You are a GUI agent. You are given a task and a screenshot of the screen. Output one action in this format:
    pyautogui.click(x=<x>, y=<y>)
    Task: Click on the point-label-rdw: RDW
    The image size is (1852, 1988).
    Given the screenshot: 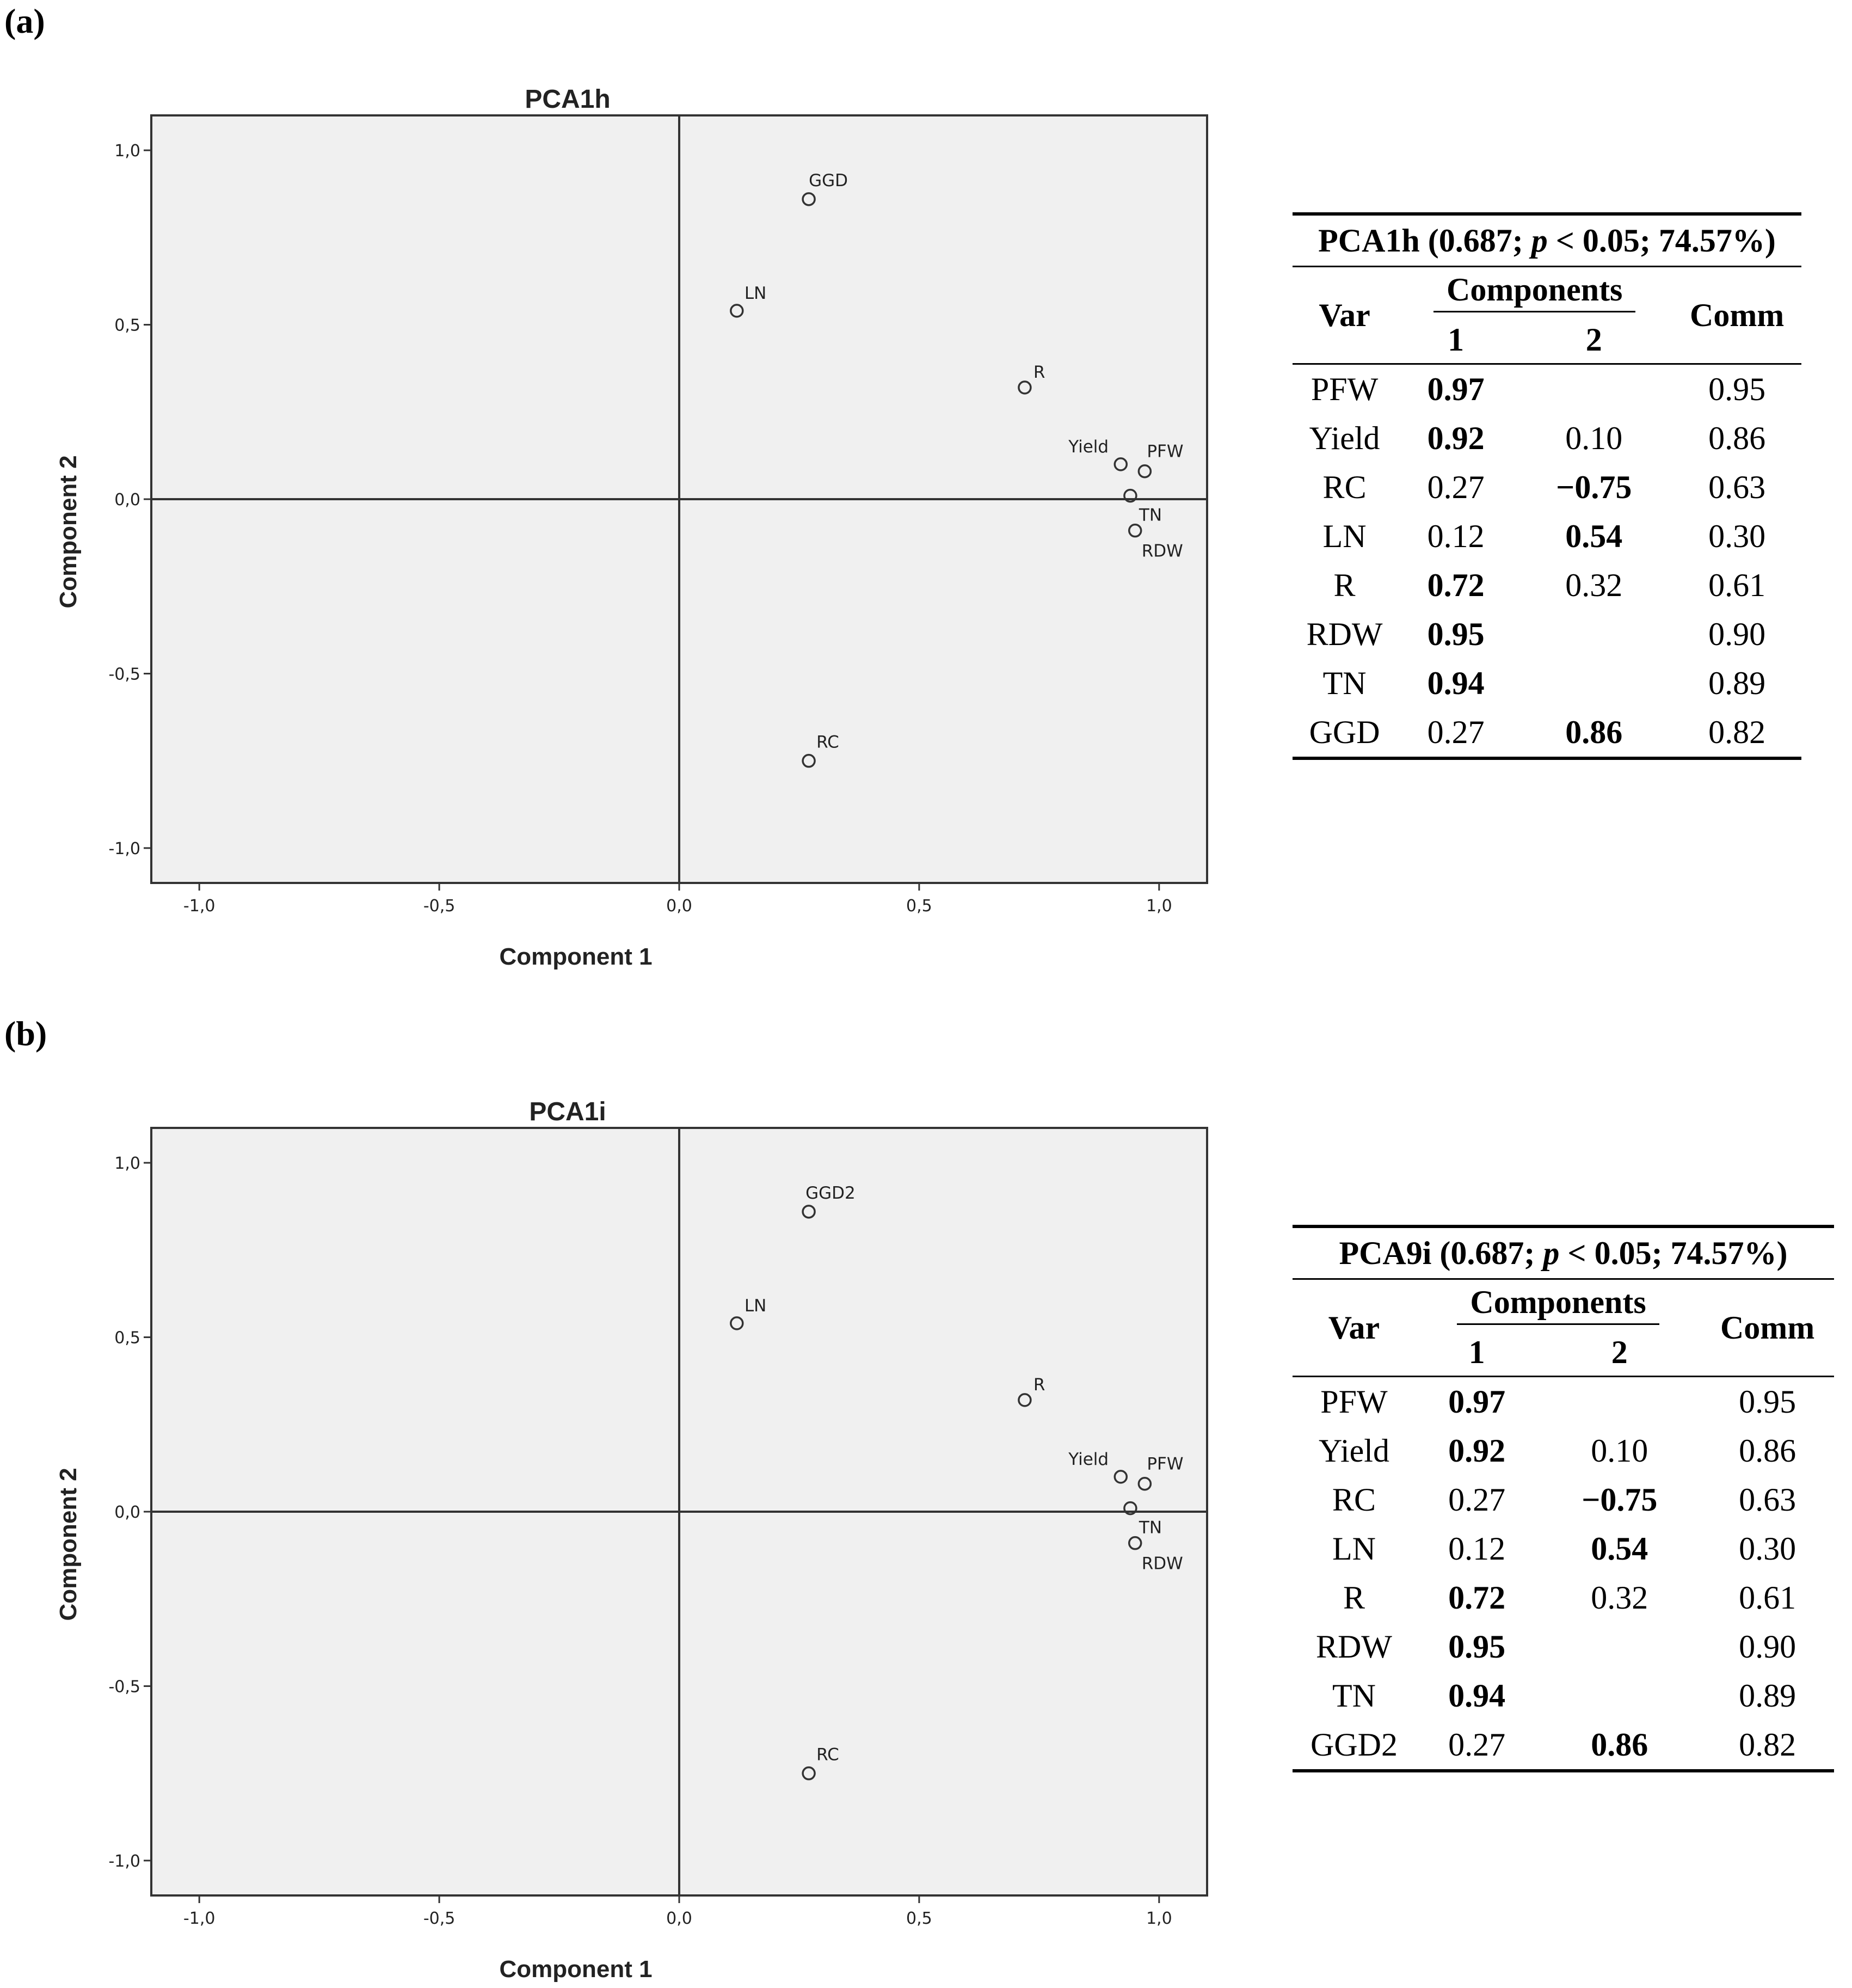 What is the action you would take?
    pyautogui.click(x=1162, y=1564)
    